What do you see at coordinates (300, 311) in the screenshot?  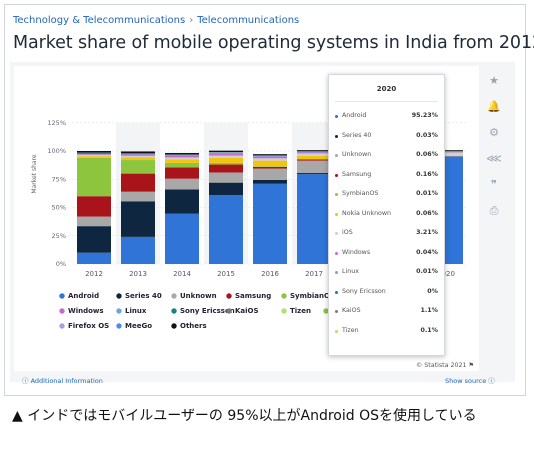 I see `legend-label: Tizen` at bounding box center [300, 311].